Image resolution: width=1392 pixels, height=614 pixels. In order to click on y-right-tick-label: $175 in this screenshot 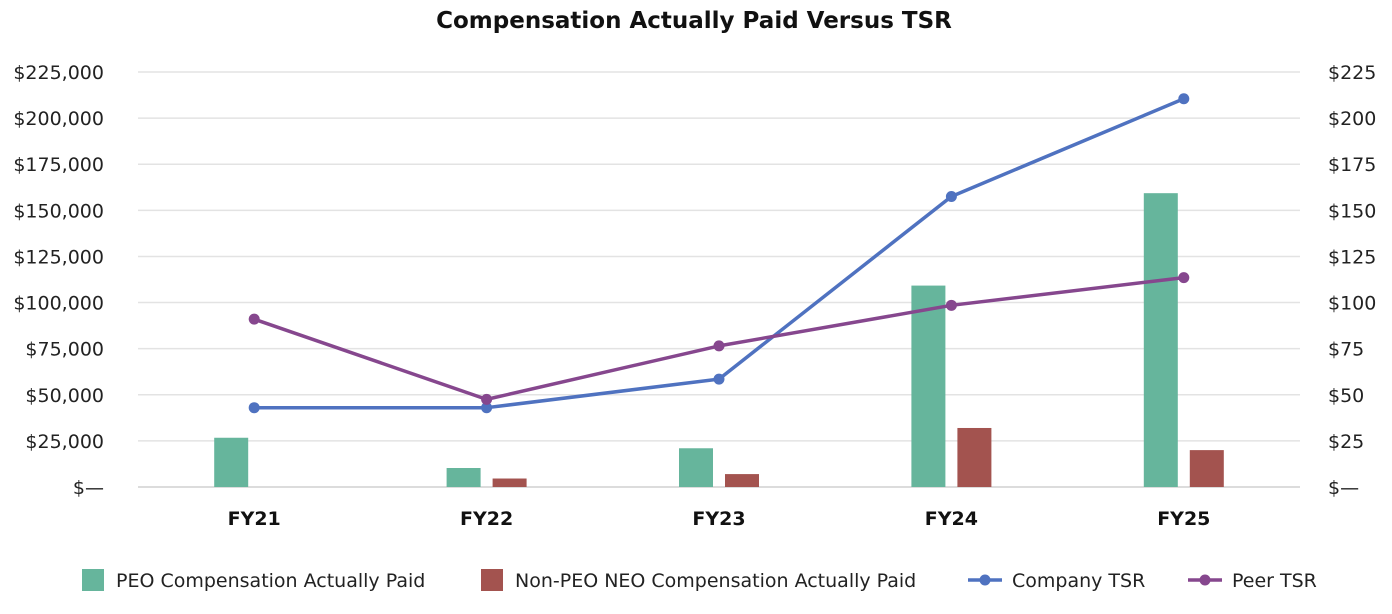, I will do `click(1352, 165)`.